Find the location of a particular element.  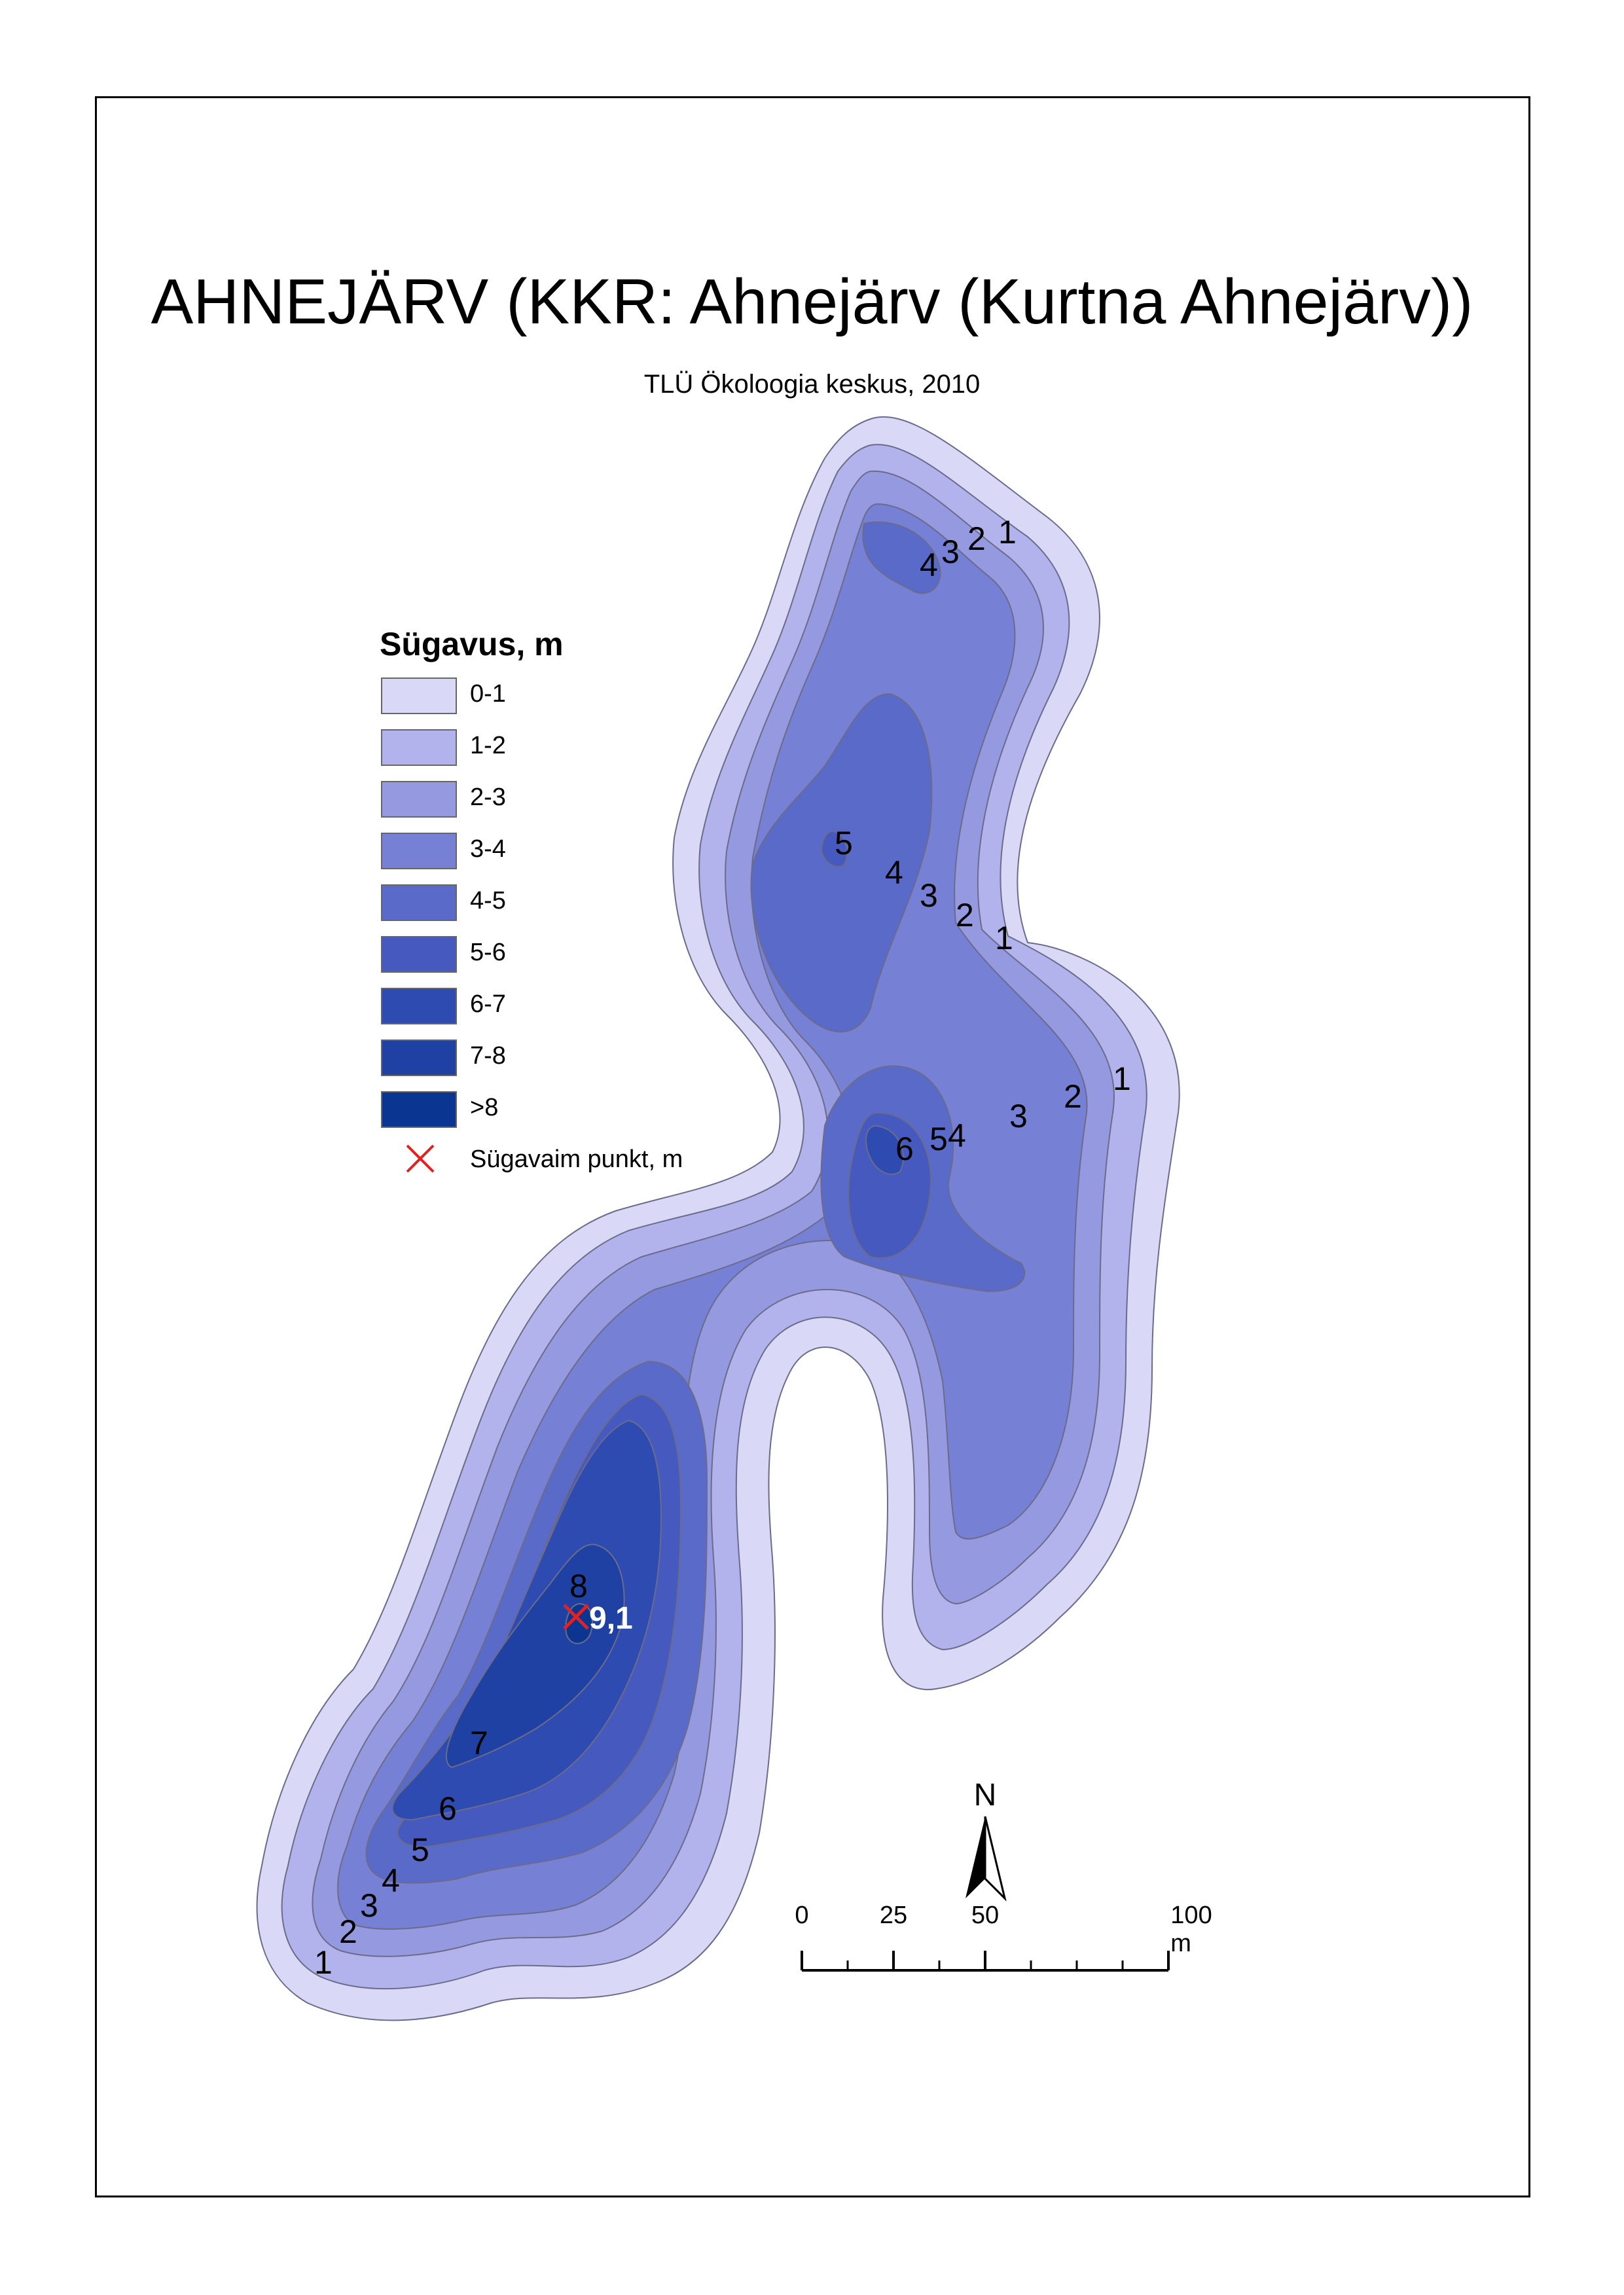

legend-item: 3-4 is located at coordinates (556, 858).